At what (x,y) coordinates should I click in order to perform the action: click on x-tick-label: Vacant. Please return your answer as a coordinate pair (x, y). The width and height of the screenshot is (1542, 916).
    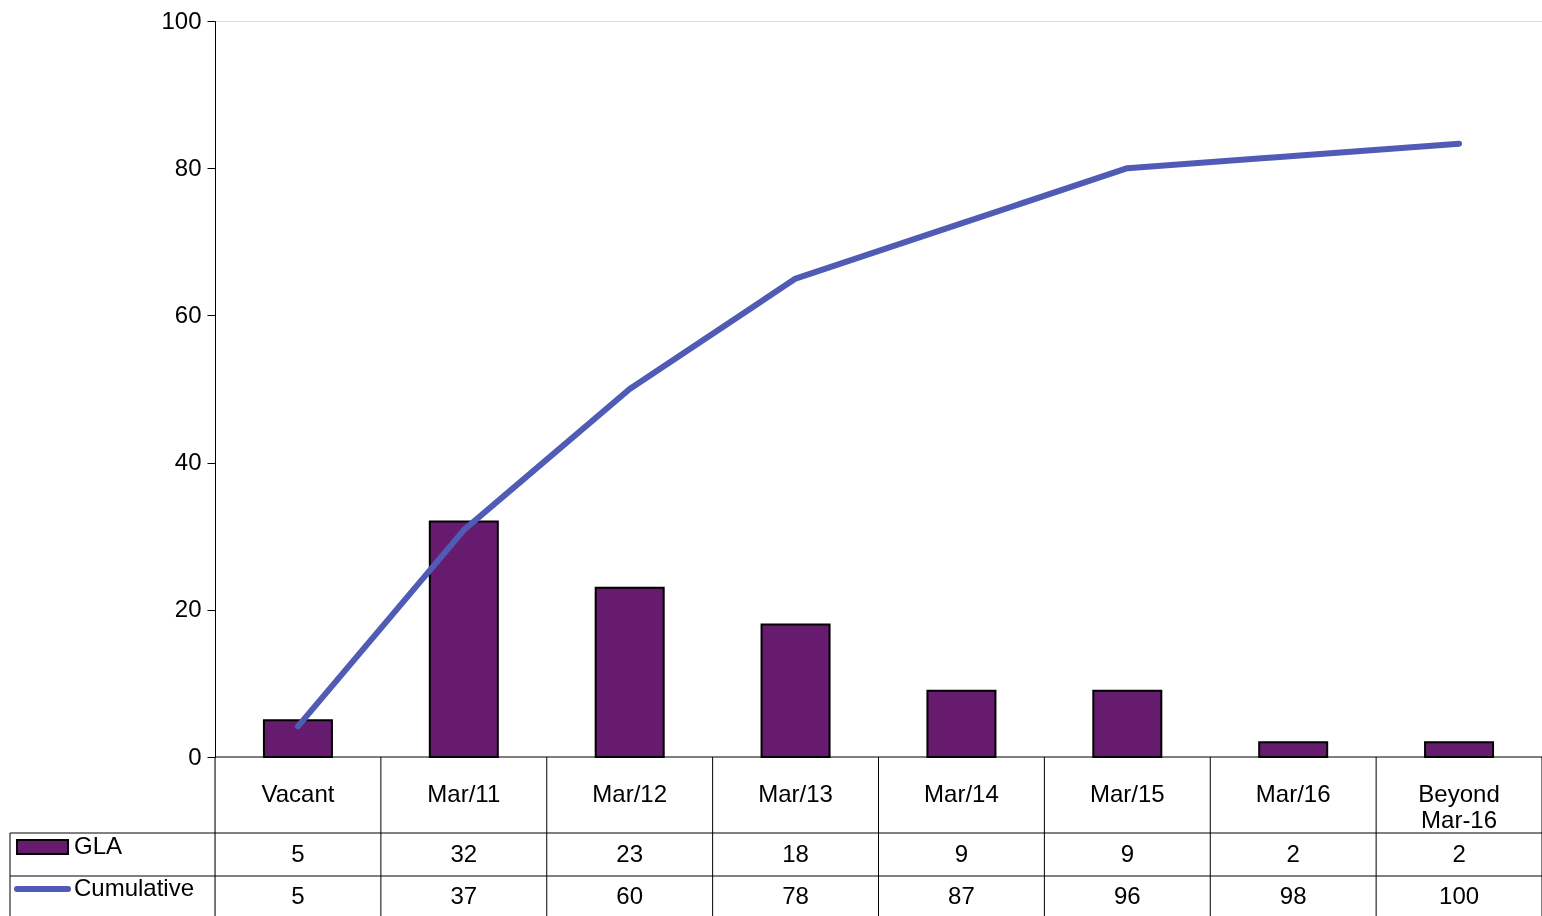
    Looking at the image, I should click on (298, 793).